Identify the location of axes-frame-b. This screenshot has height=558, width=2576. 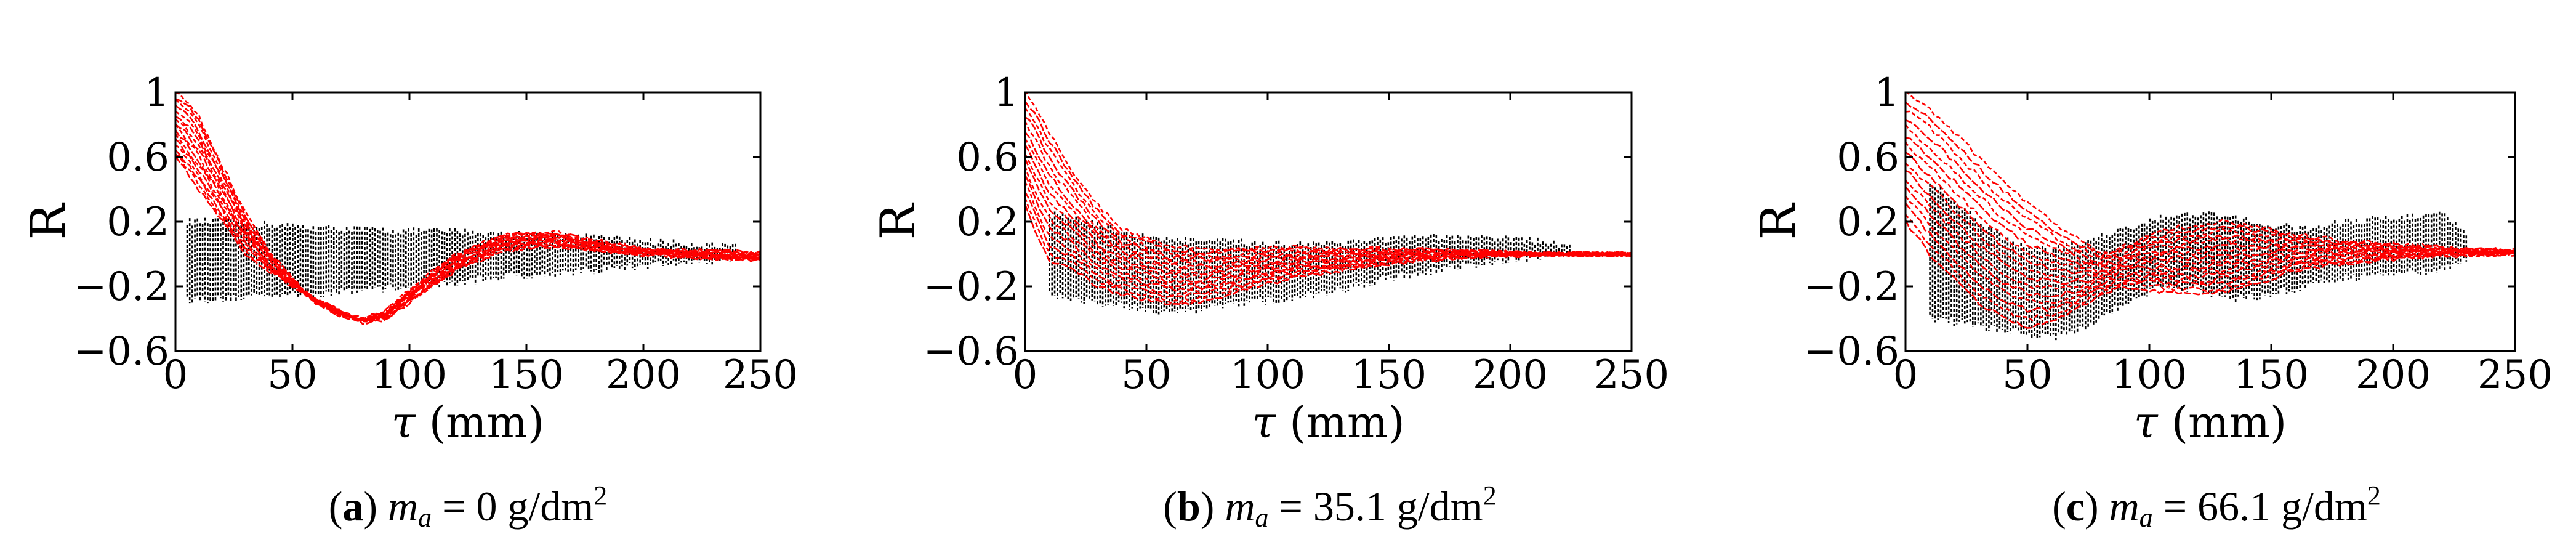
(1328, 221).